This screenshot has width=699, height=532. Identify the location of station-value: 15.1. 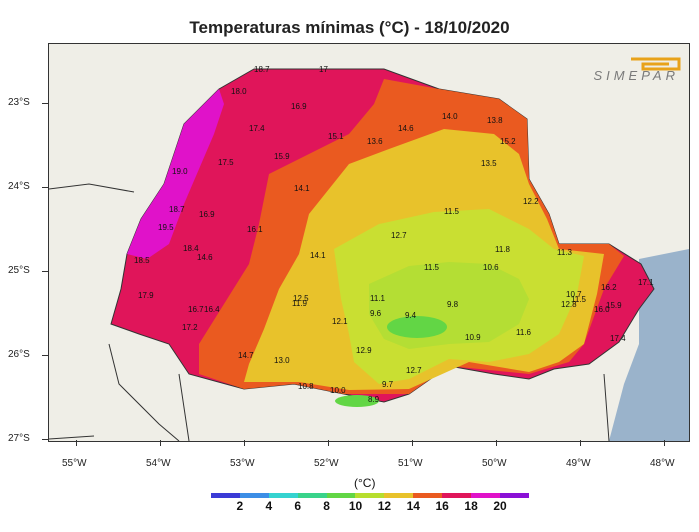
(336, 136).